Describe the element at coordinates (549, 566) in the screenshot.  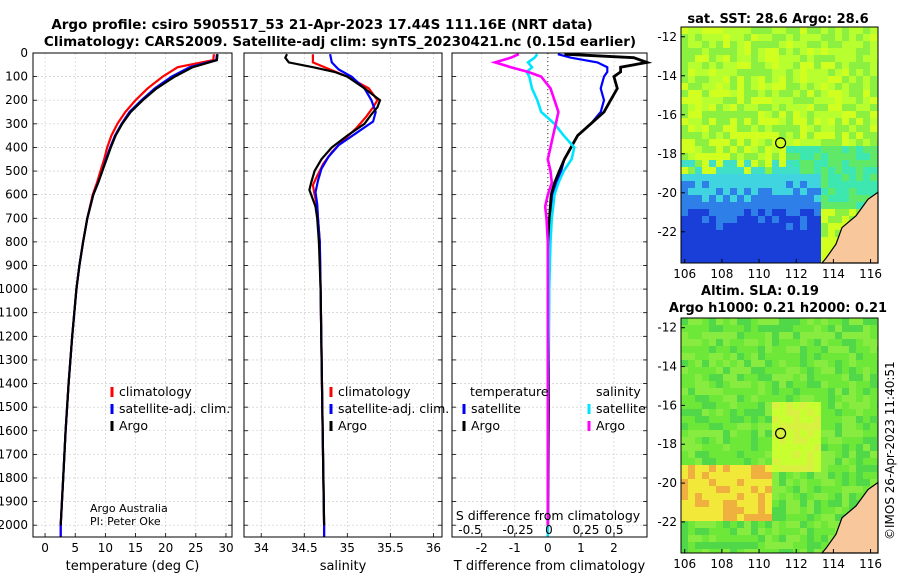
I see `x-axis-label: T difference from climatology` at that location.